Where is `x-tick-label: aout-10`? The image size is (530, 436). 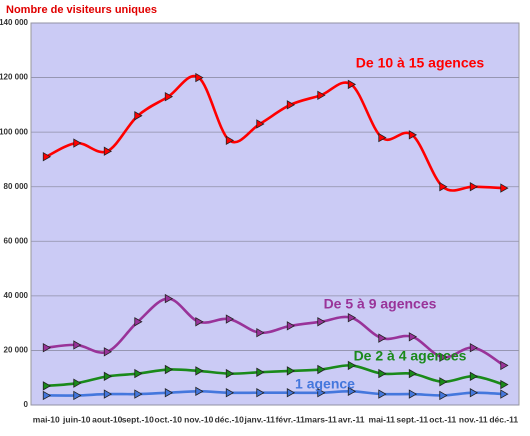
x-tick-label: aout-10 is located at coordinates (107, 419).